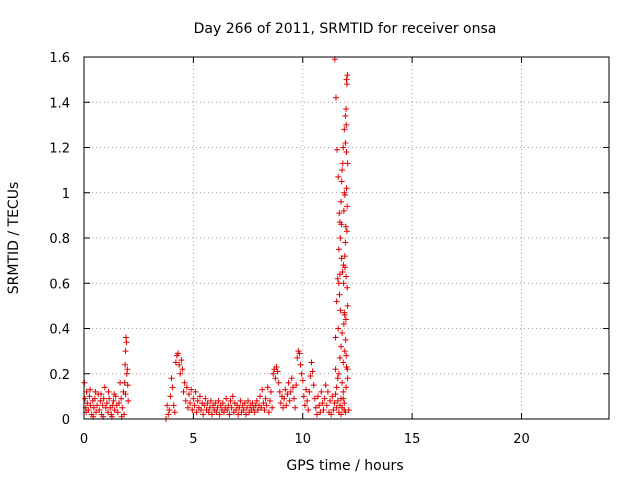 The height and width of the screenshot is (480, 640). I want to click on y-tick-label: 1.6, so click(59, 58).